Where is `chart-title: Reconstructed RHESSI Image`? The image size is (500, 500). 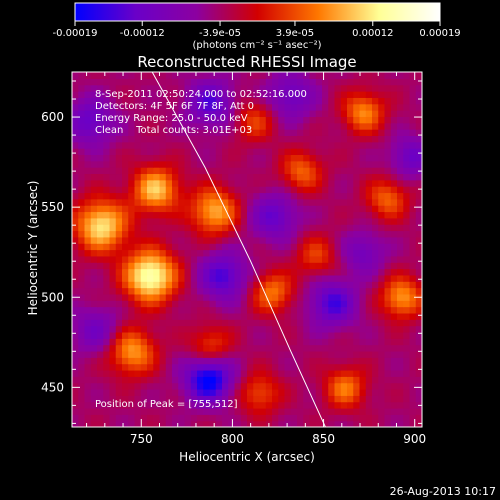 chart-title: Reconstructed RHESSI Image is located at coordinates (246, 62).